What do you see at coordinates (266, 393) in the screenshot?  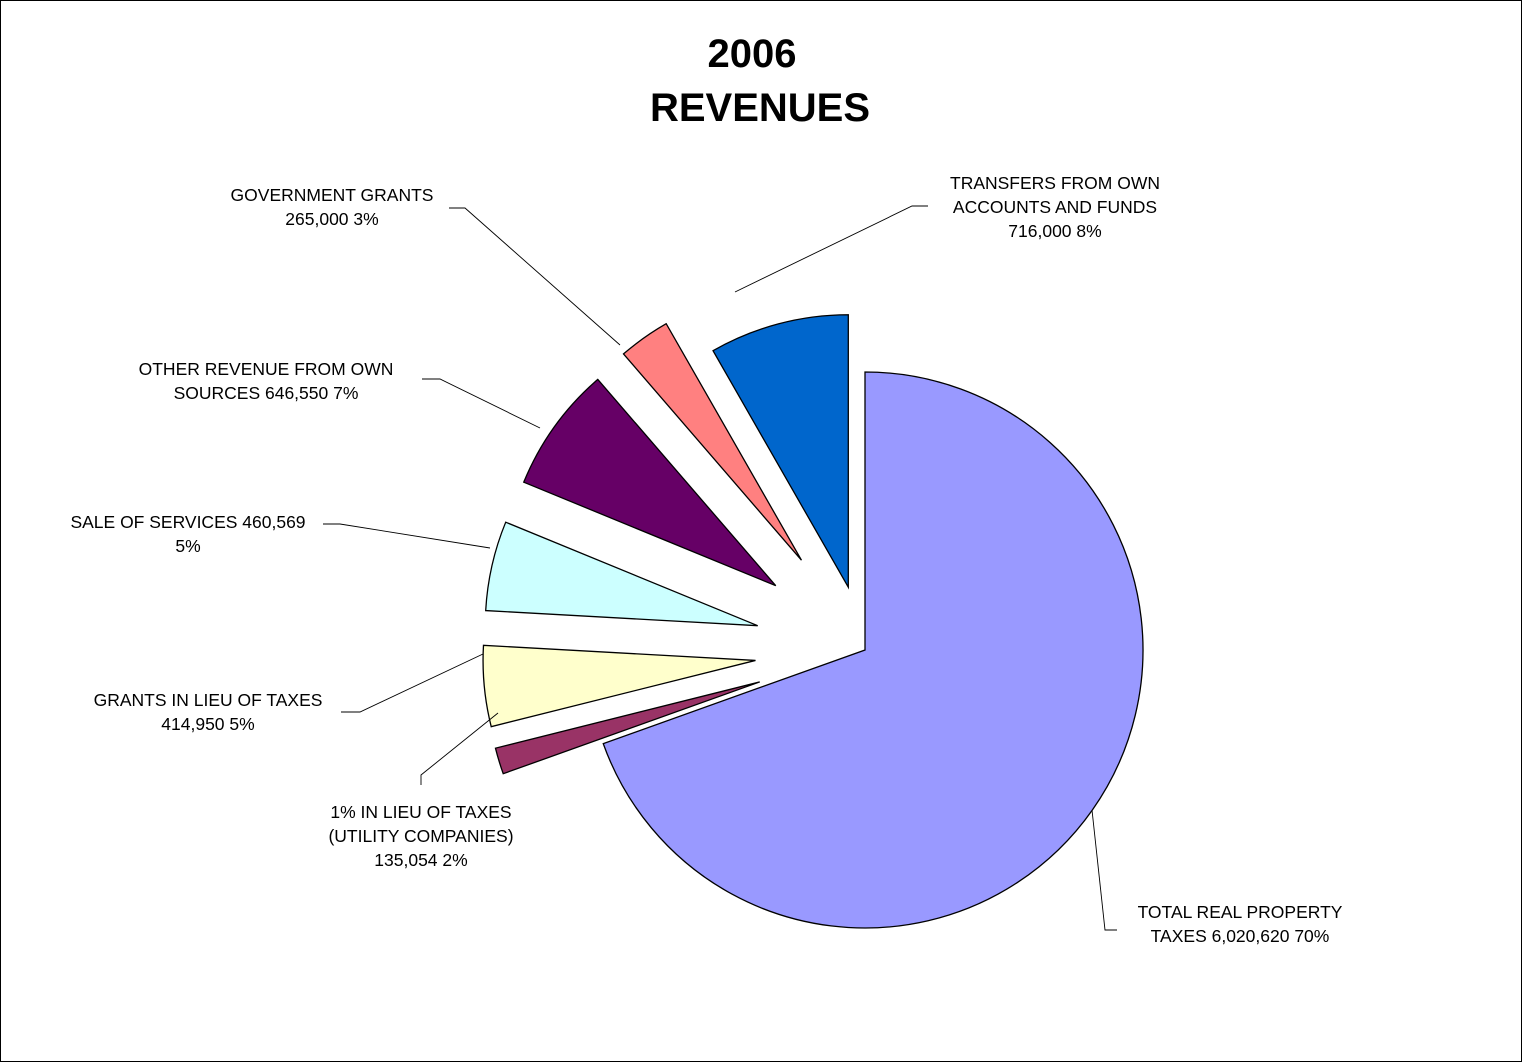 I see `slice-label-4-line-1: SOURCES 646,550 7%` at bounding box center [266, 393].